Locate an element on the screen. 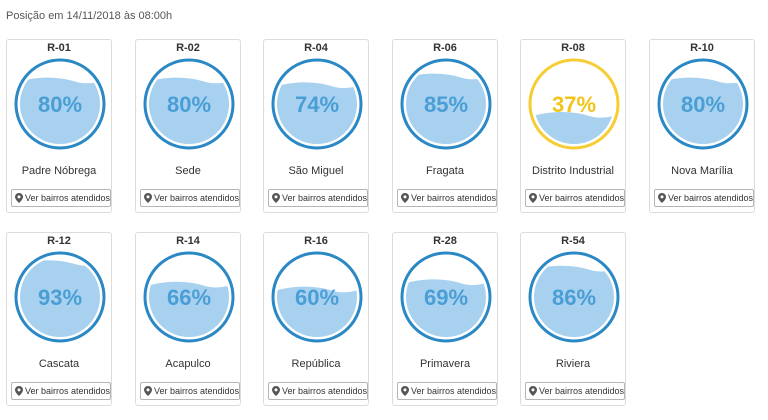  reservoir-code: R-01 is located at coordinates (59, 48).